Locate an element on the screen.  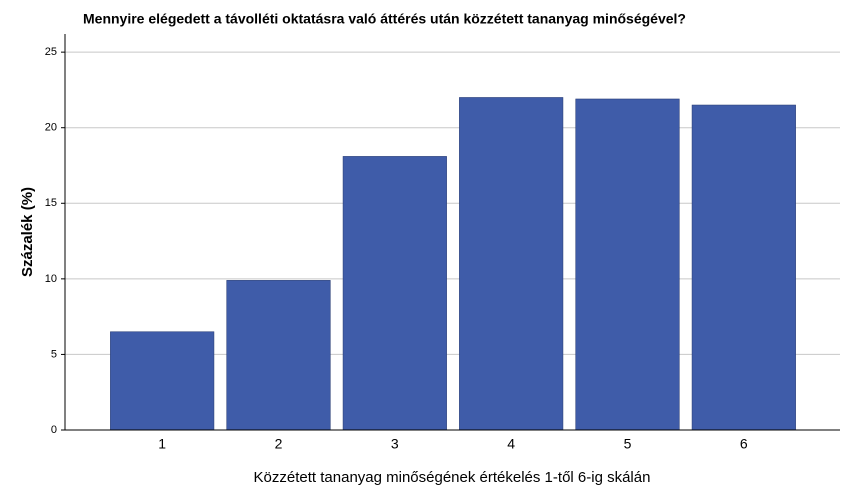
x-tick-label: 4 is located at coordinates (511, 444).